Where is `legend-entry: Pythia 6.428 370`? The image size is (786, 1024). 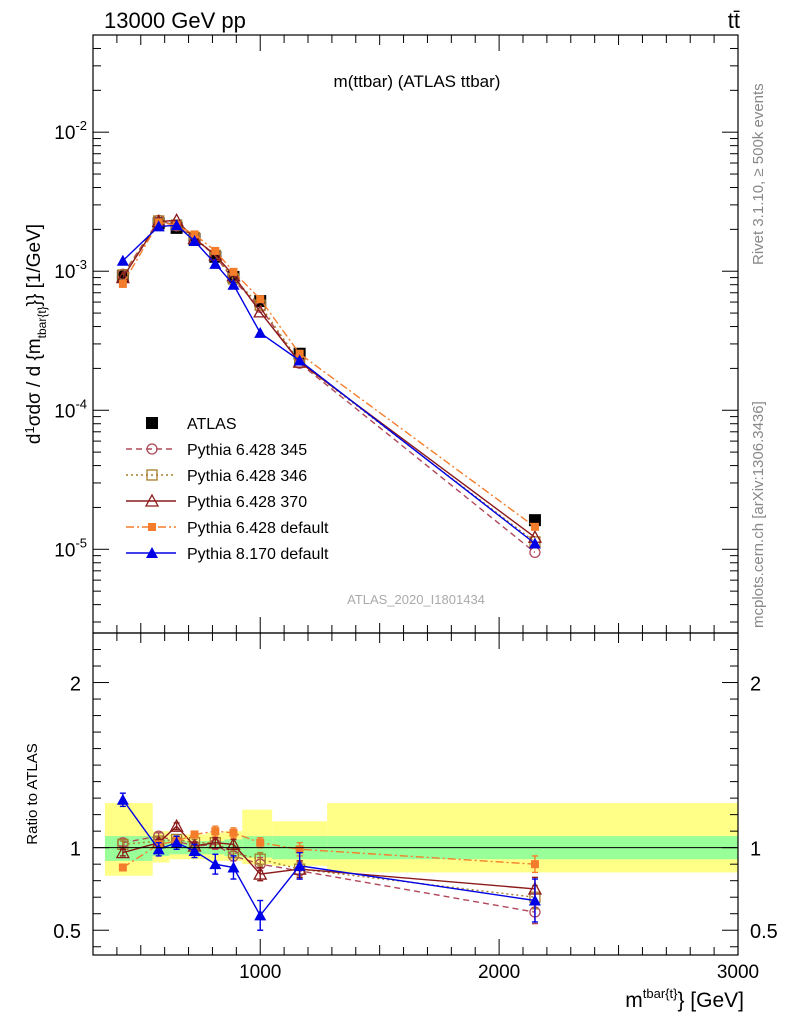 legend-entry: Pythia 6.428 370 is located at coordinates (216, 502).